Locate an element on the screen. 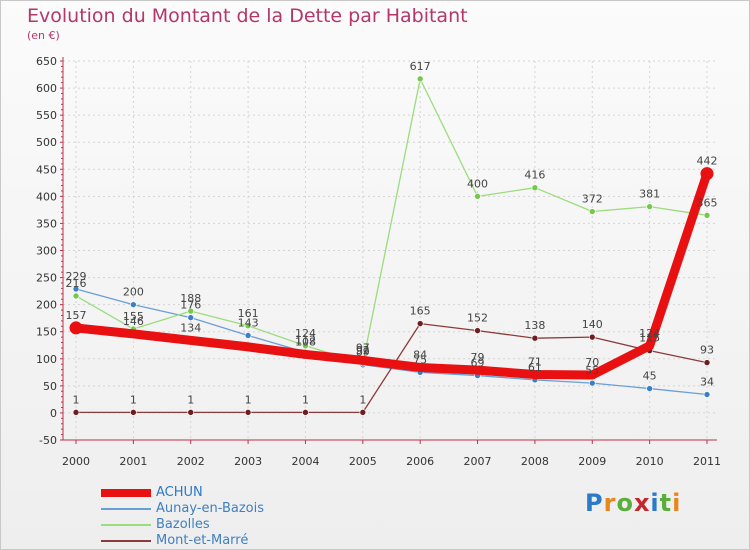  data-label: 84 is located at coordinates (420, 354).